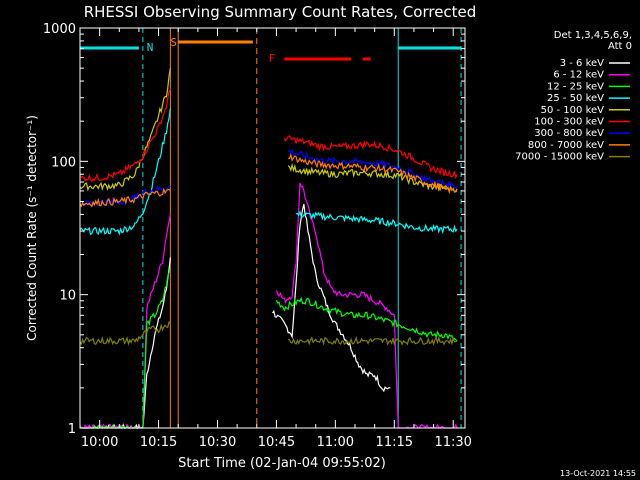  I want to click on legend-entry-label: 6 - 12 keV, so click(578, 75).